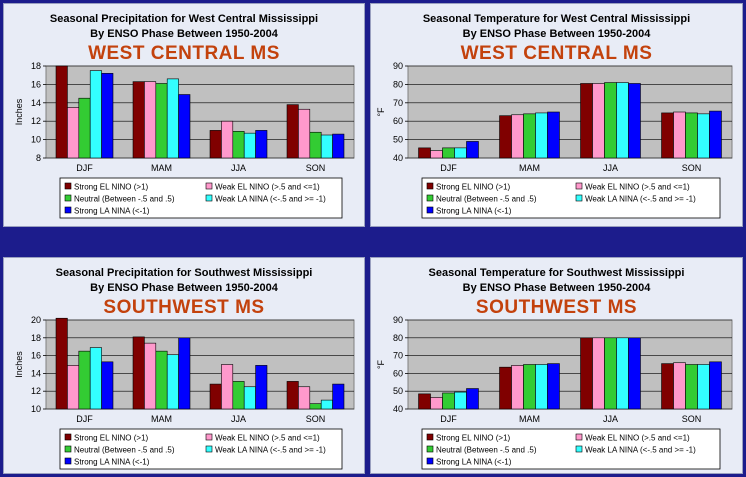  Describe the element at coordinates (398, 338) in the screenshot. I see `y-tick-label: 80` at that location.